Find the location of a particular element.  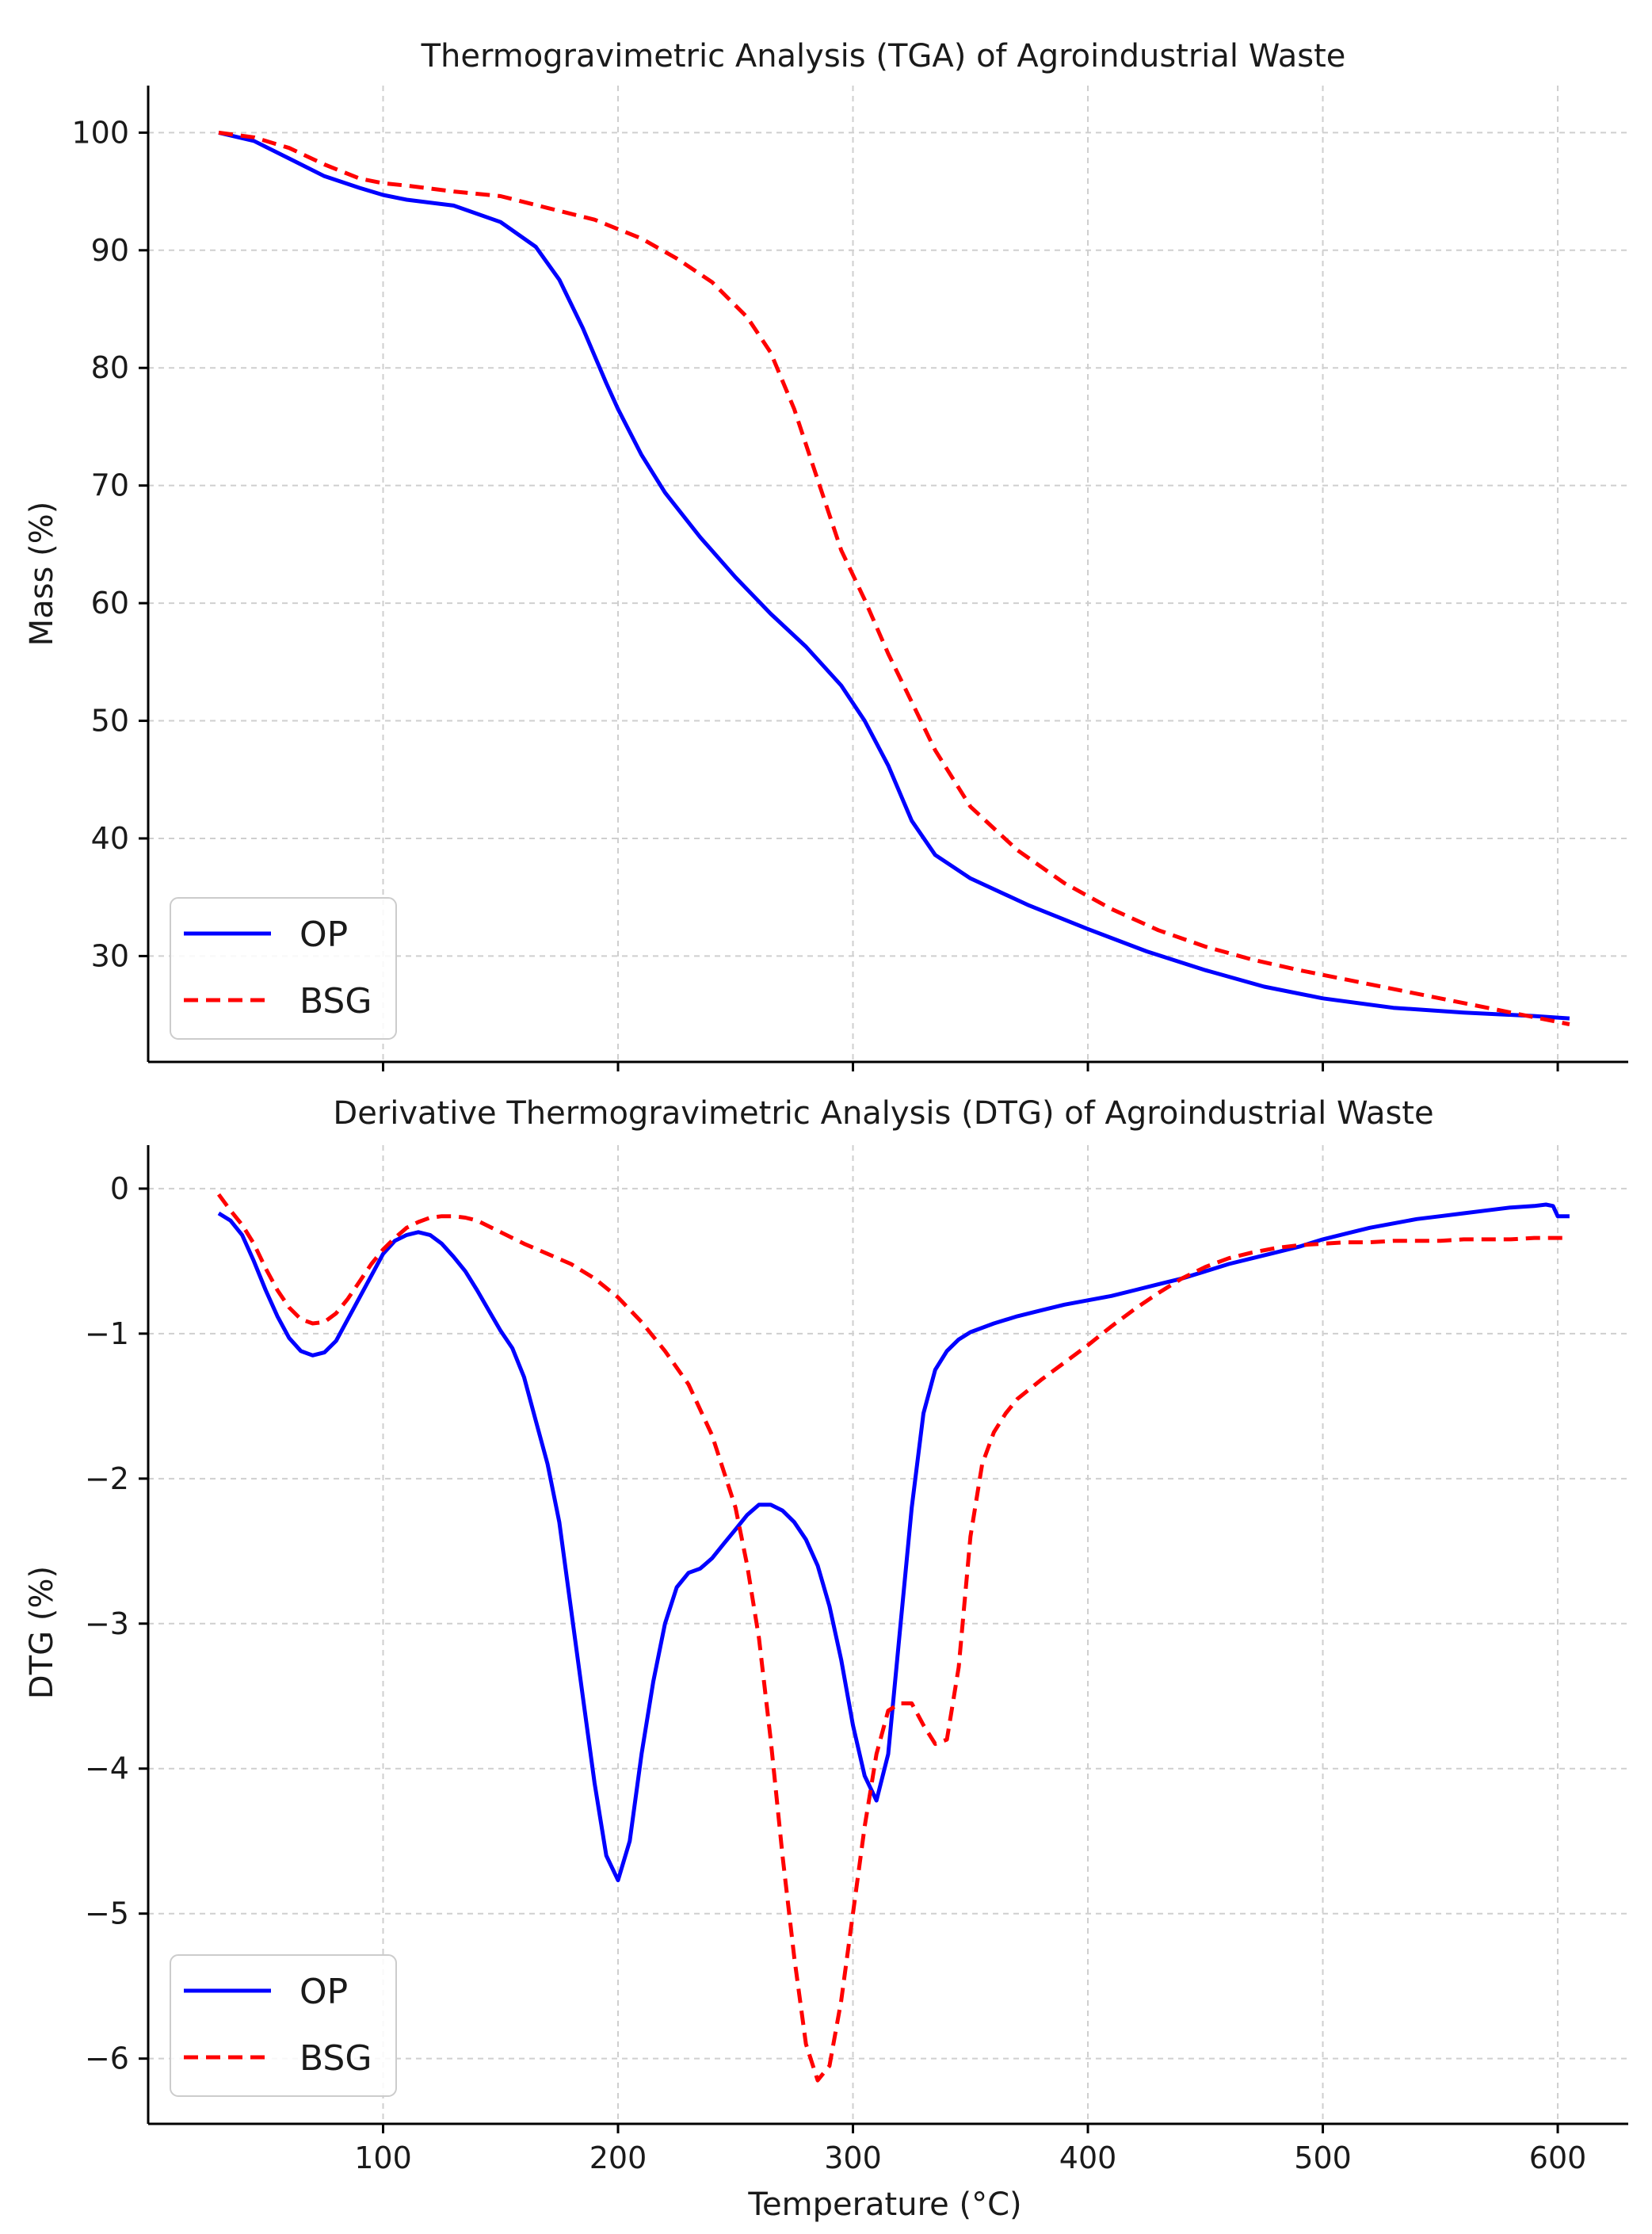

dtg-y-tick-label: −4 is located at coordinates (107, 1768).